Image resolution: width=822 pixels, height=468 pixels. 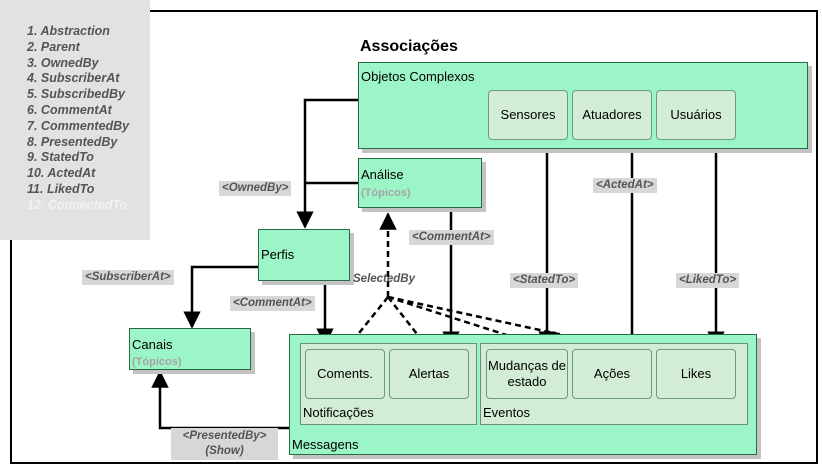 I want to click on edge-label-presented-by: <PresentedBy> (Show), so click(x=224, y=444).